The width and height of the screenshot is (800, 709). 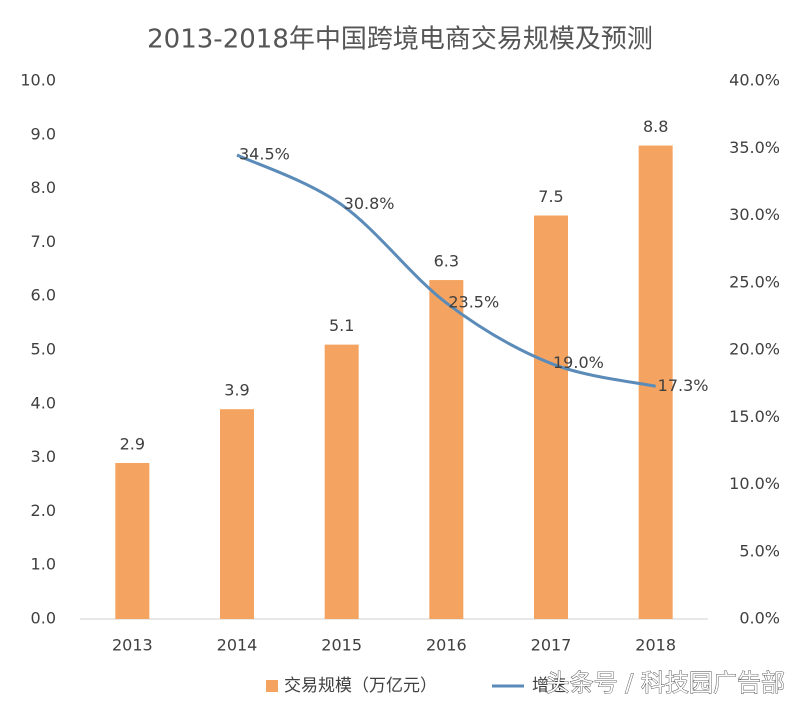 I want to click on chart-title: 2013-2018年中国跨境电商交易规模及预测, so click(x=400, y=40).